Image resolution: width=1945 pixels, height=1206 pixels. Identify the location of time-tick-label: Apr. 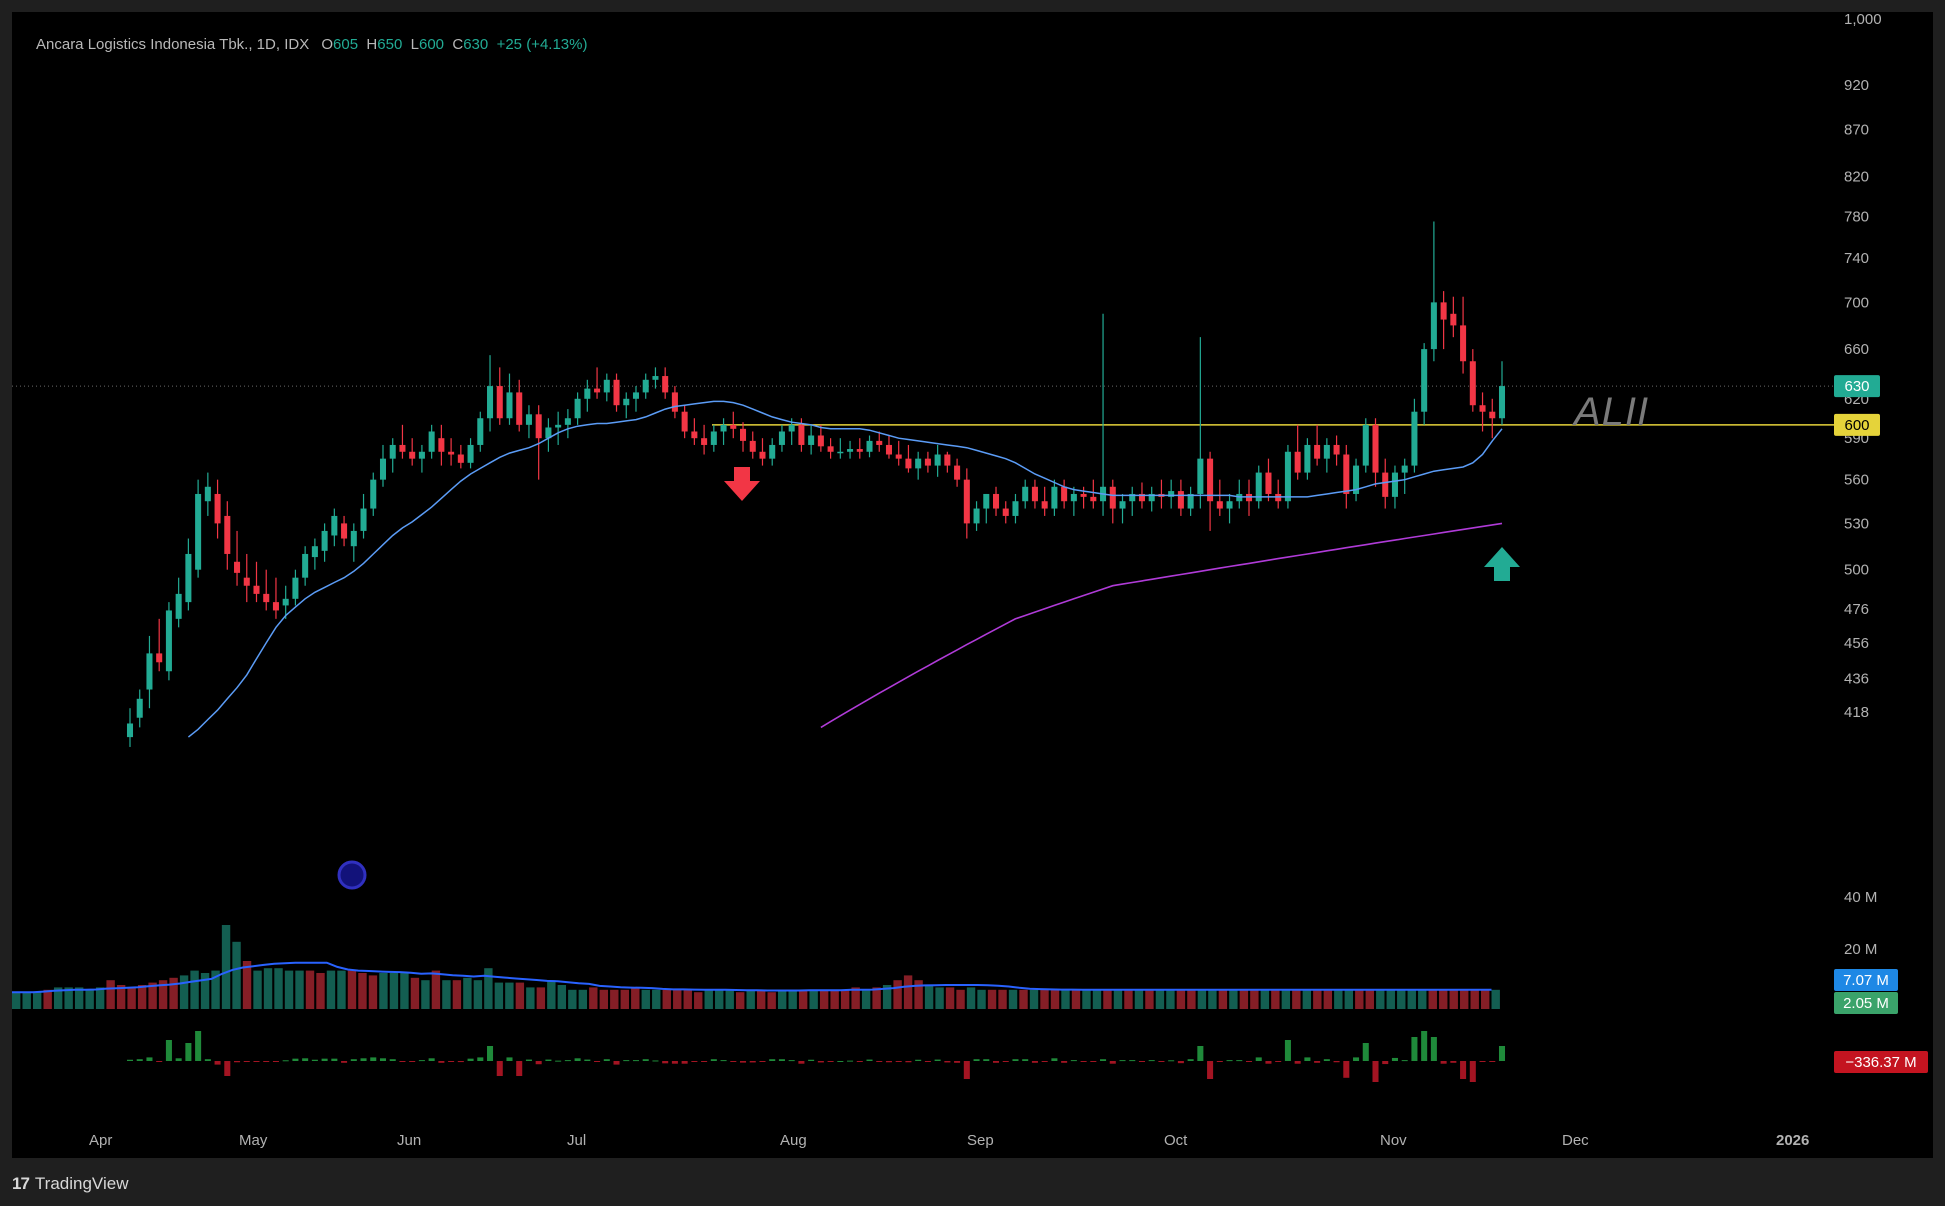
(100, 1140).